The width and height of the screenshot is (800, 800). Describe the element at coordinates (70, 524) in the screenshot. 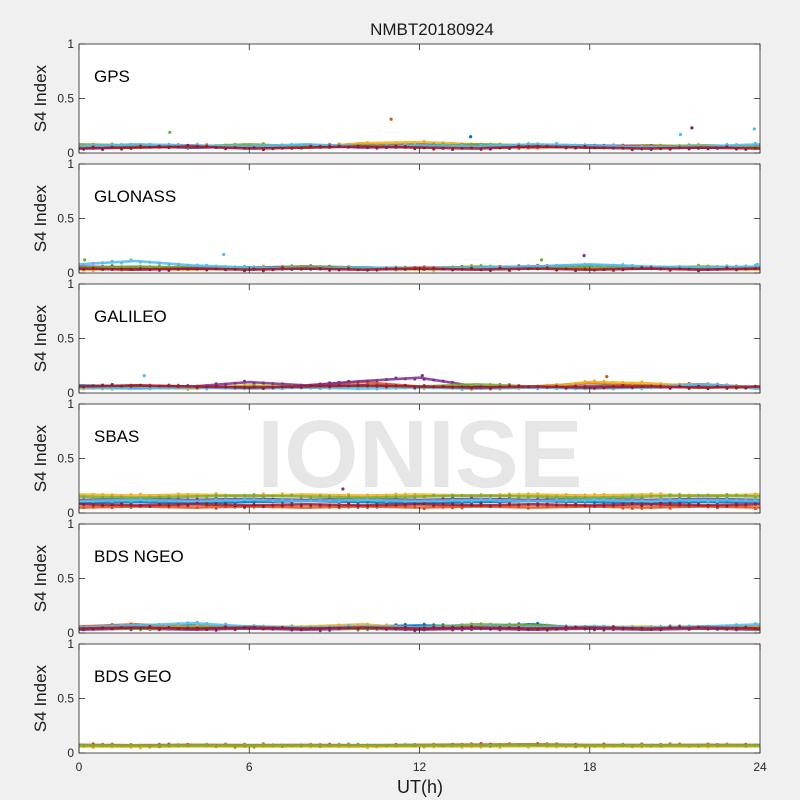

I see `y-tick-label: 1` at that location.